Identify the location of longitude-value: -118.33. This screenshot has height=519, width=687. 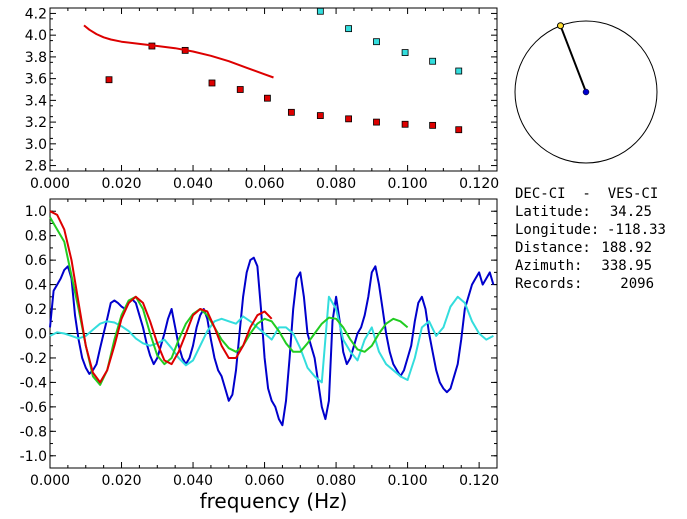
(636, 230).